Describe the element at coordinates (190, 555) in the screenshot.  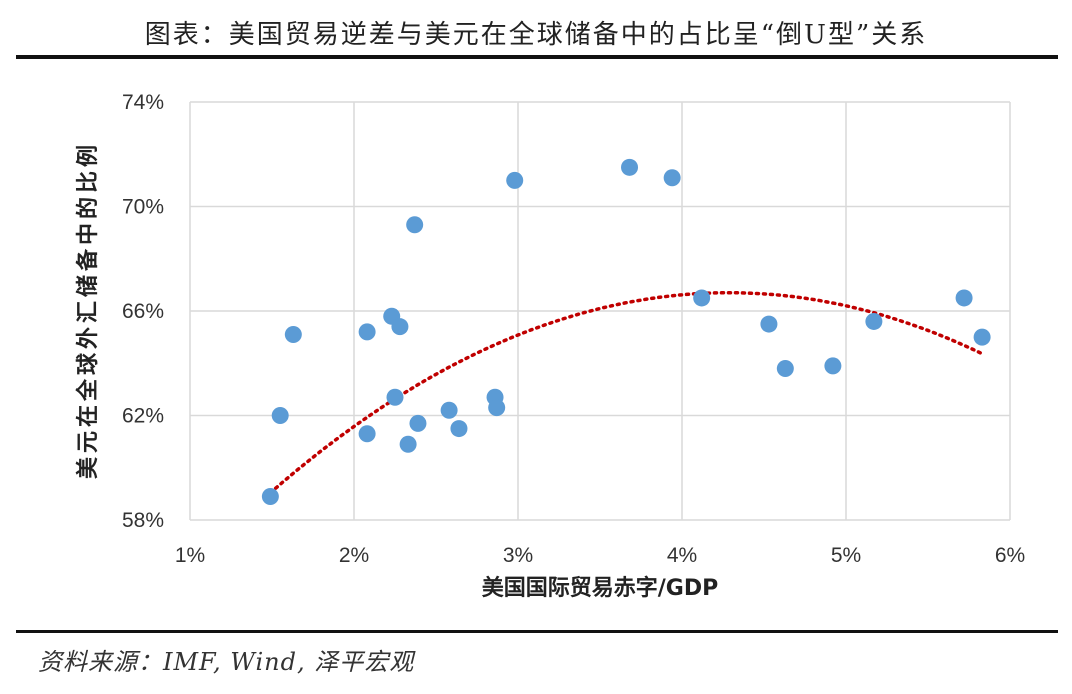
I see `x-tick-label: 1%` at that location.